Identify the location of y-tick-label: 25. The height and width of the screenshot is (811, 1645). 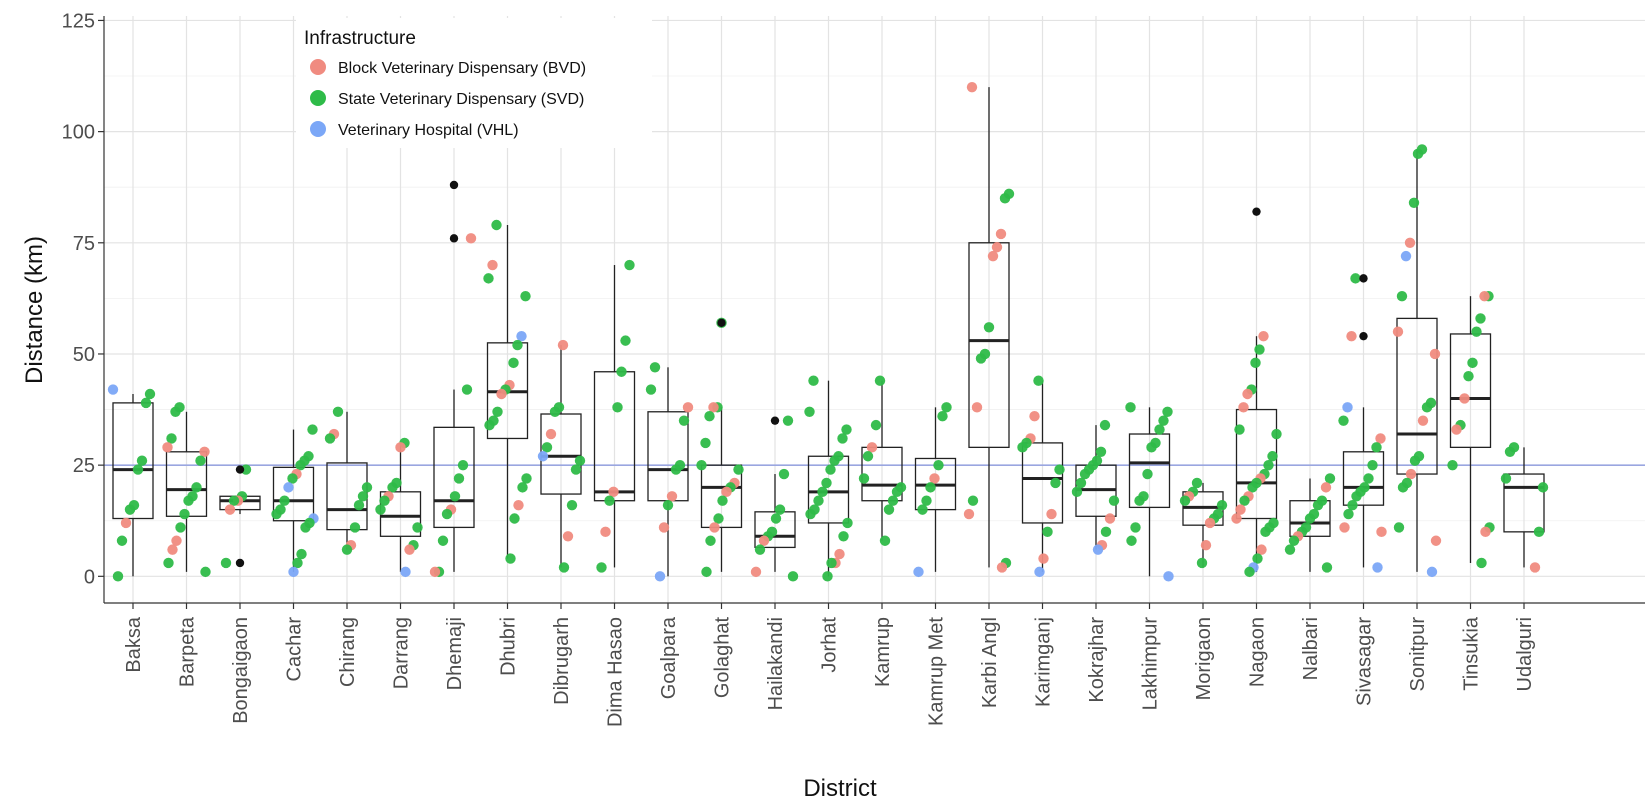
(84, 466).